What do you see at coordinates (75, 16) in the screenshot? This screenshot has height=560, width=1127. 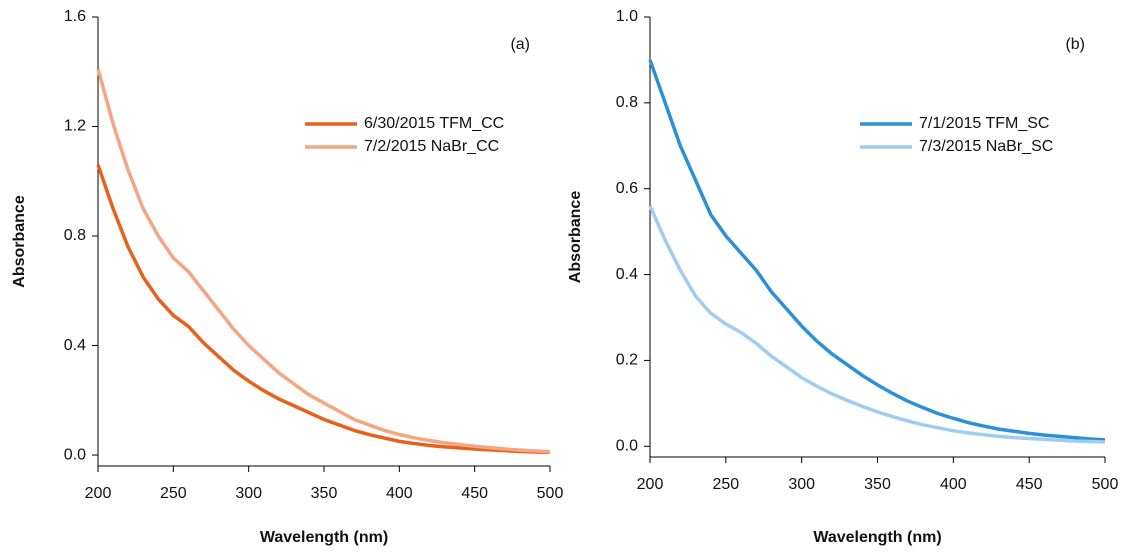 I see `y-tick-label: 1.6` at bounding box center [75, 16].